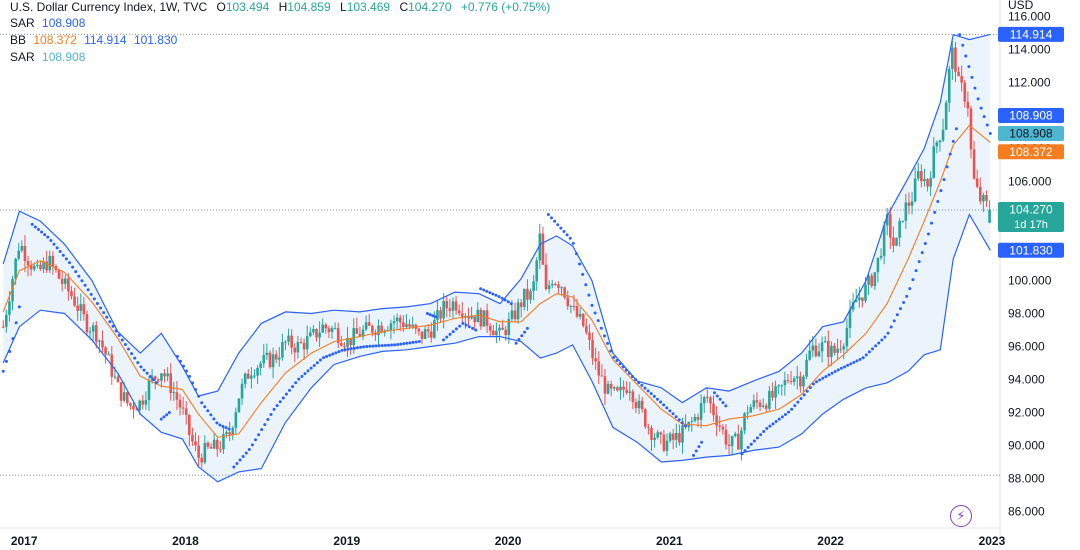 The width and height of the screenshot is (1080, 550). What do you see at coordinates (1031, 134) in the screenshot?
I see `price-label-sar-teal: 108.908` at bounding box center [1031, 134].